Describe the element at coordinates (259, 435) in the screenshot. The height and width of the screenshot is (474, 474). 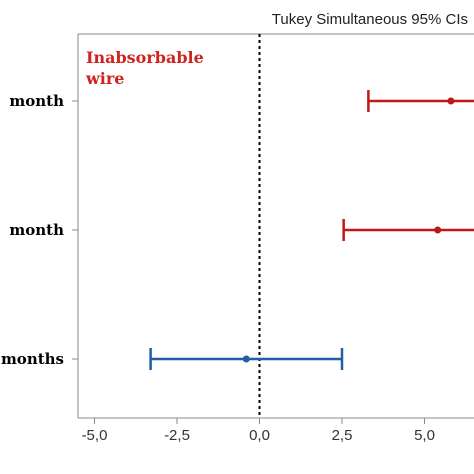
I see `x-tick-label: 0,0` at that location.